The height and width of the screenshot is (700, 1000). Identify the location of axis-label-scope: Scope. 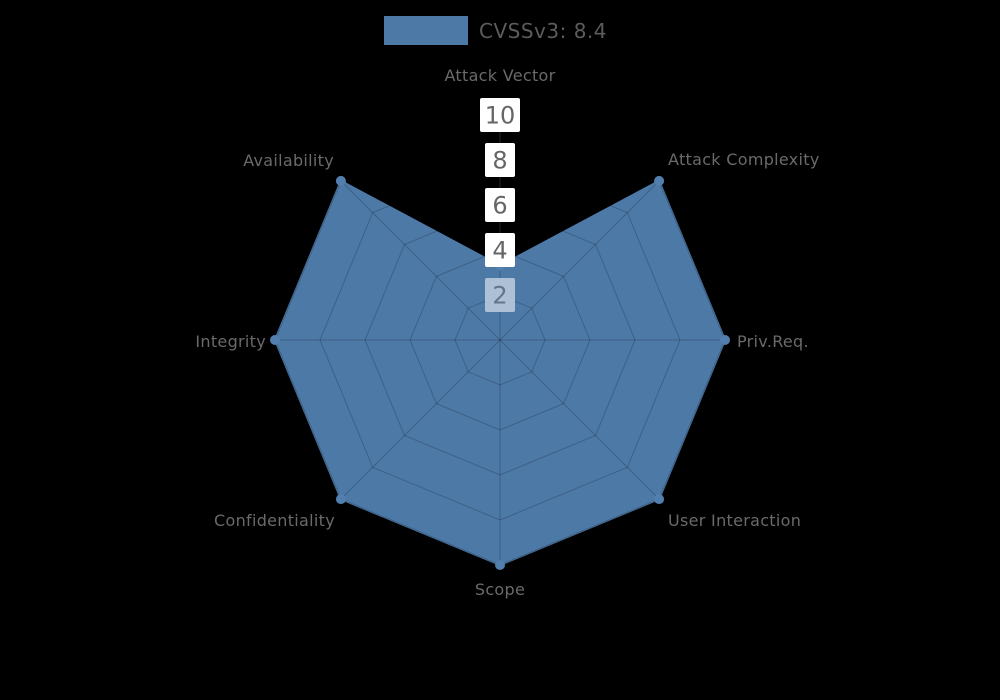
(500, 589).